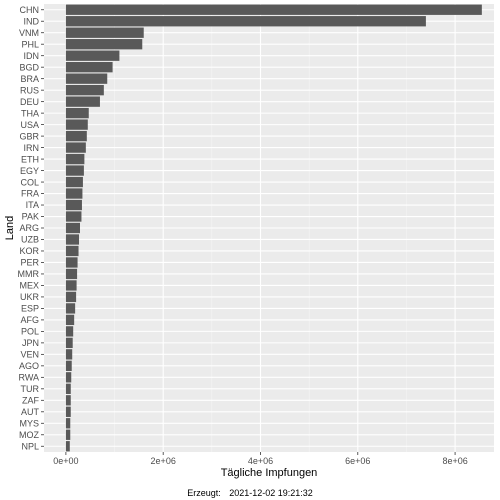 Image resolution: width=500 pixels, height=500 pixels. I want to click on bar-col, so click(74, 182).